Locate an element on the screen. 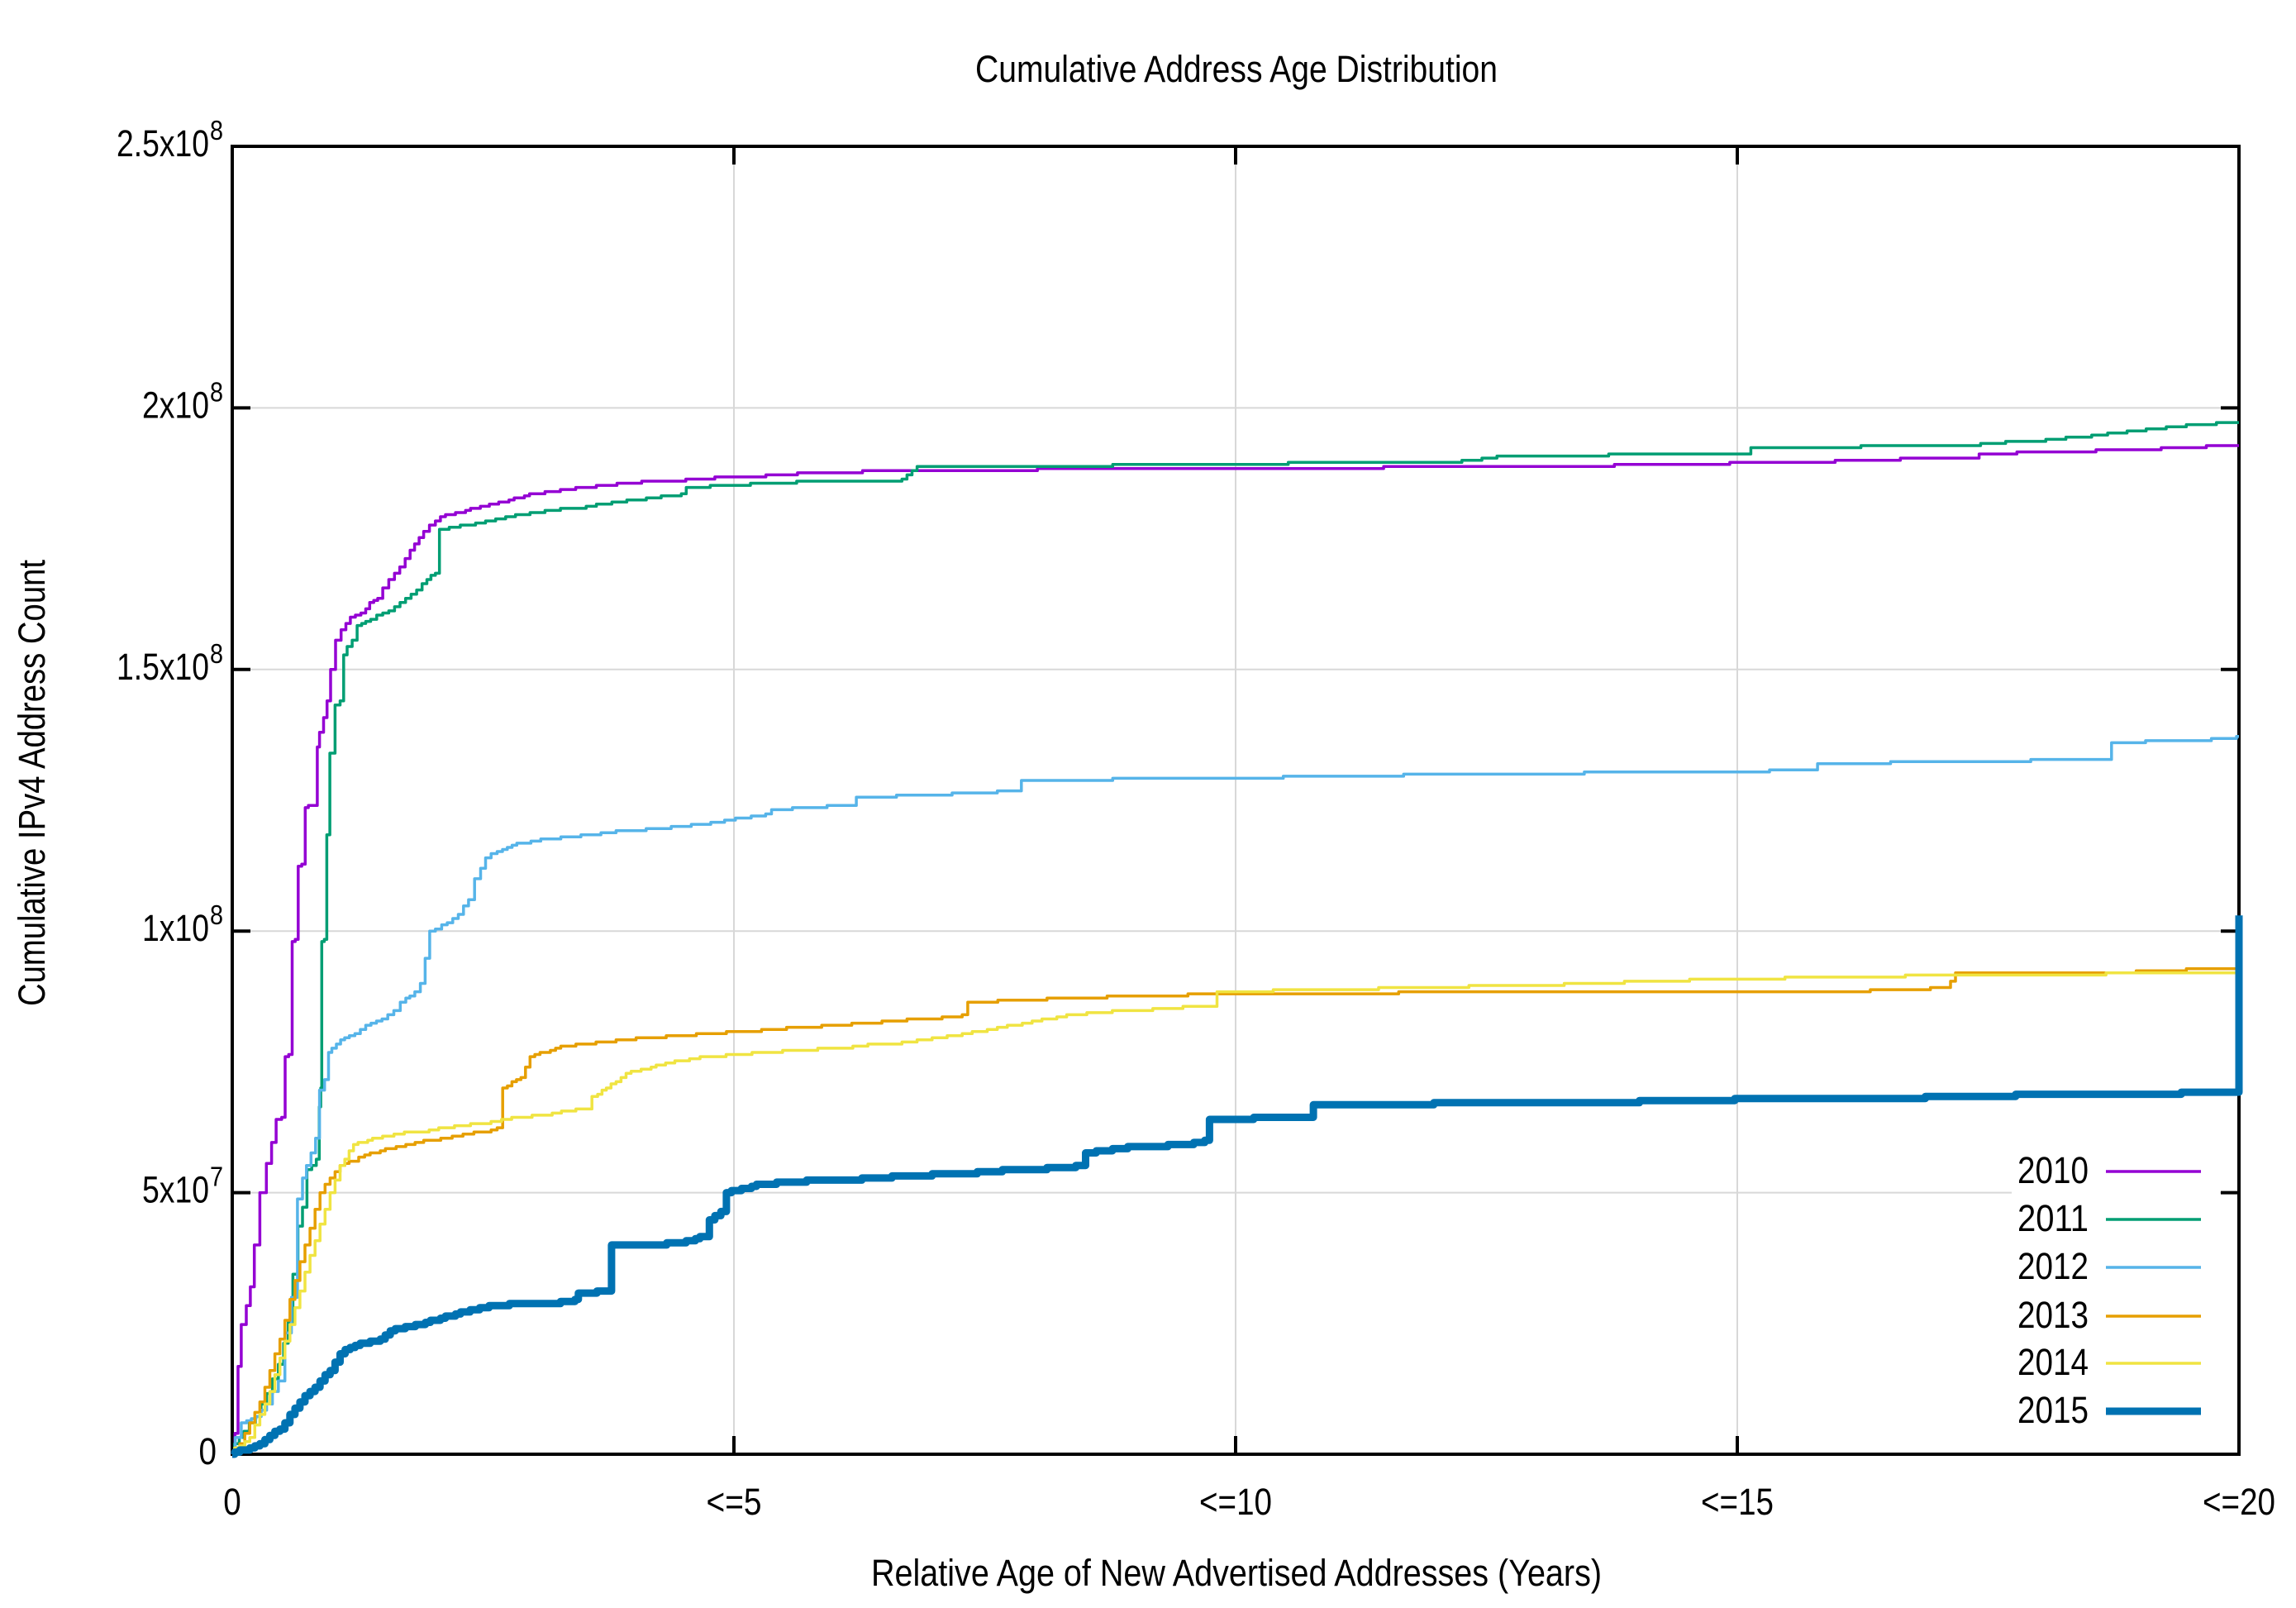 Image resolution: width=2296 pixels, height=1608 pixels. svg-text: 2.5x10 is located at coordinates (163, 143).